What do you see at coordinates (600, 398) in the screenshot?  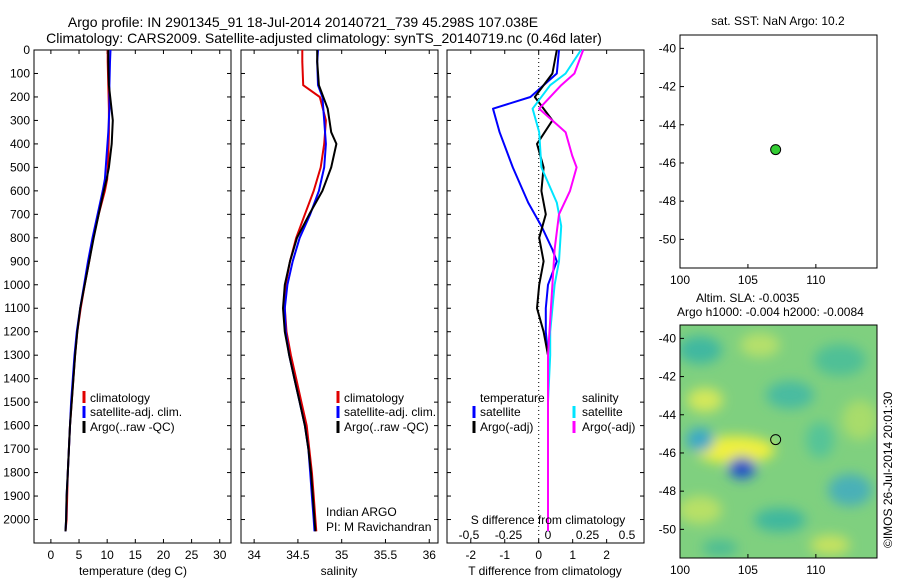 I see `legend-title-salinity: salinity` at bounding box center [600, 398].